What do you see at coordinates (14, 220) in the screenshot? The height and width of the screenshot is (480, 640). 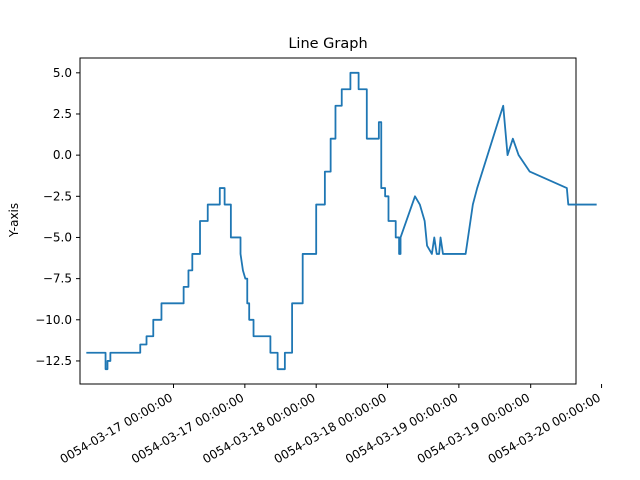 I see `y-axis-label: Y-axis` at bounding box center [14, 220].